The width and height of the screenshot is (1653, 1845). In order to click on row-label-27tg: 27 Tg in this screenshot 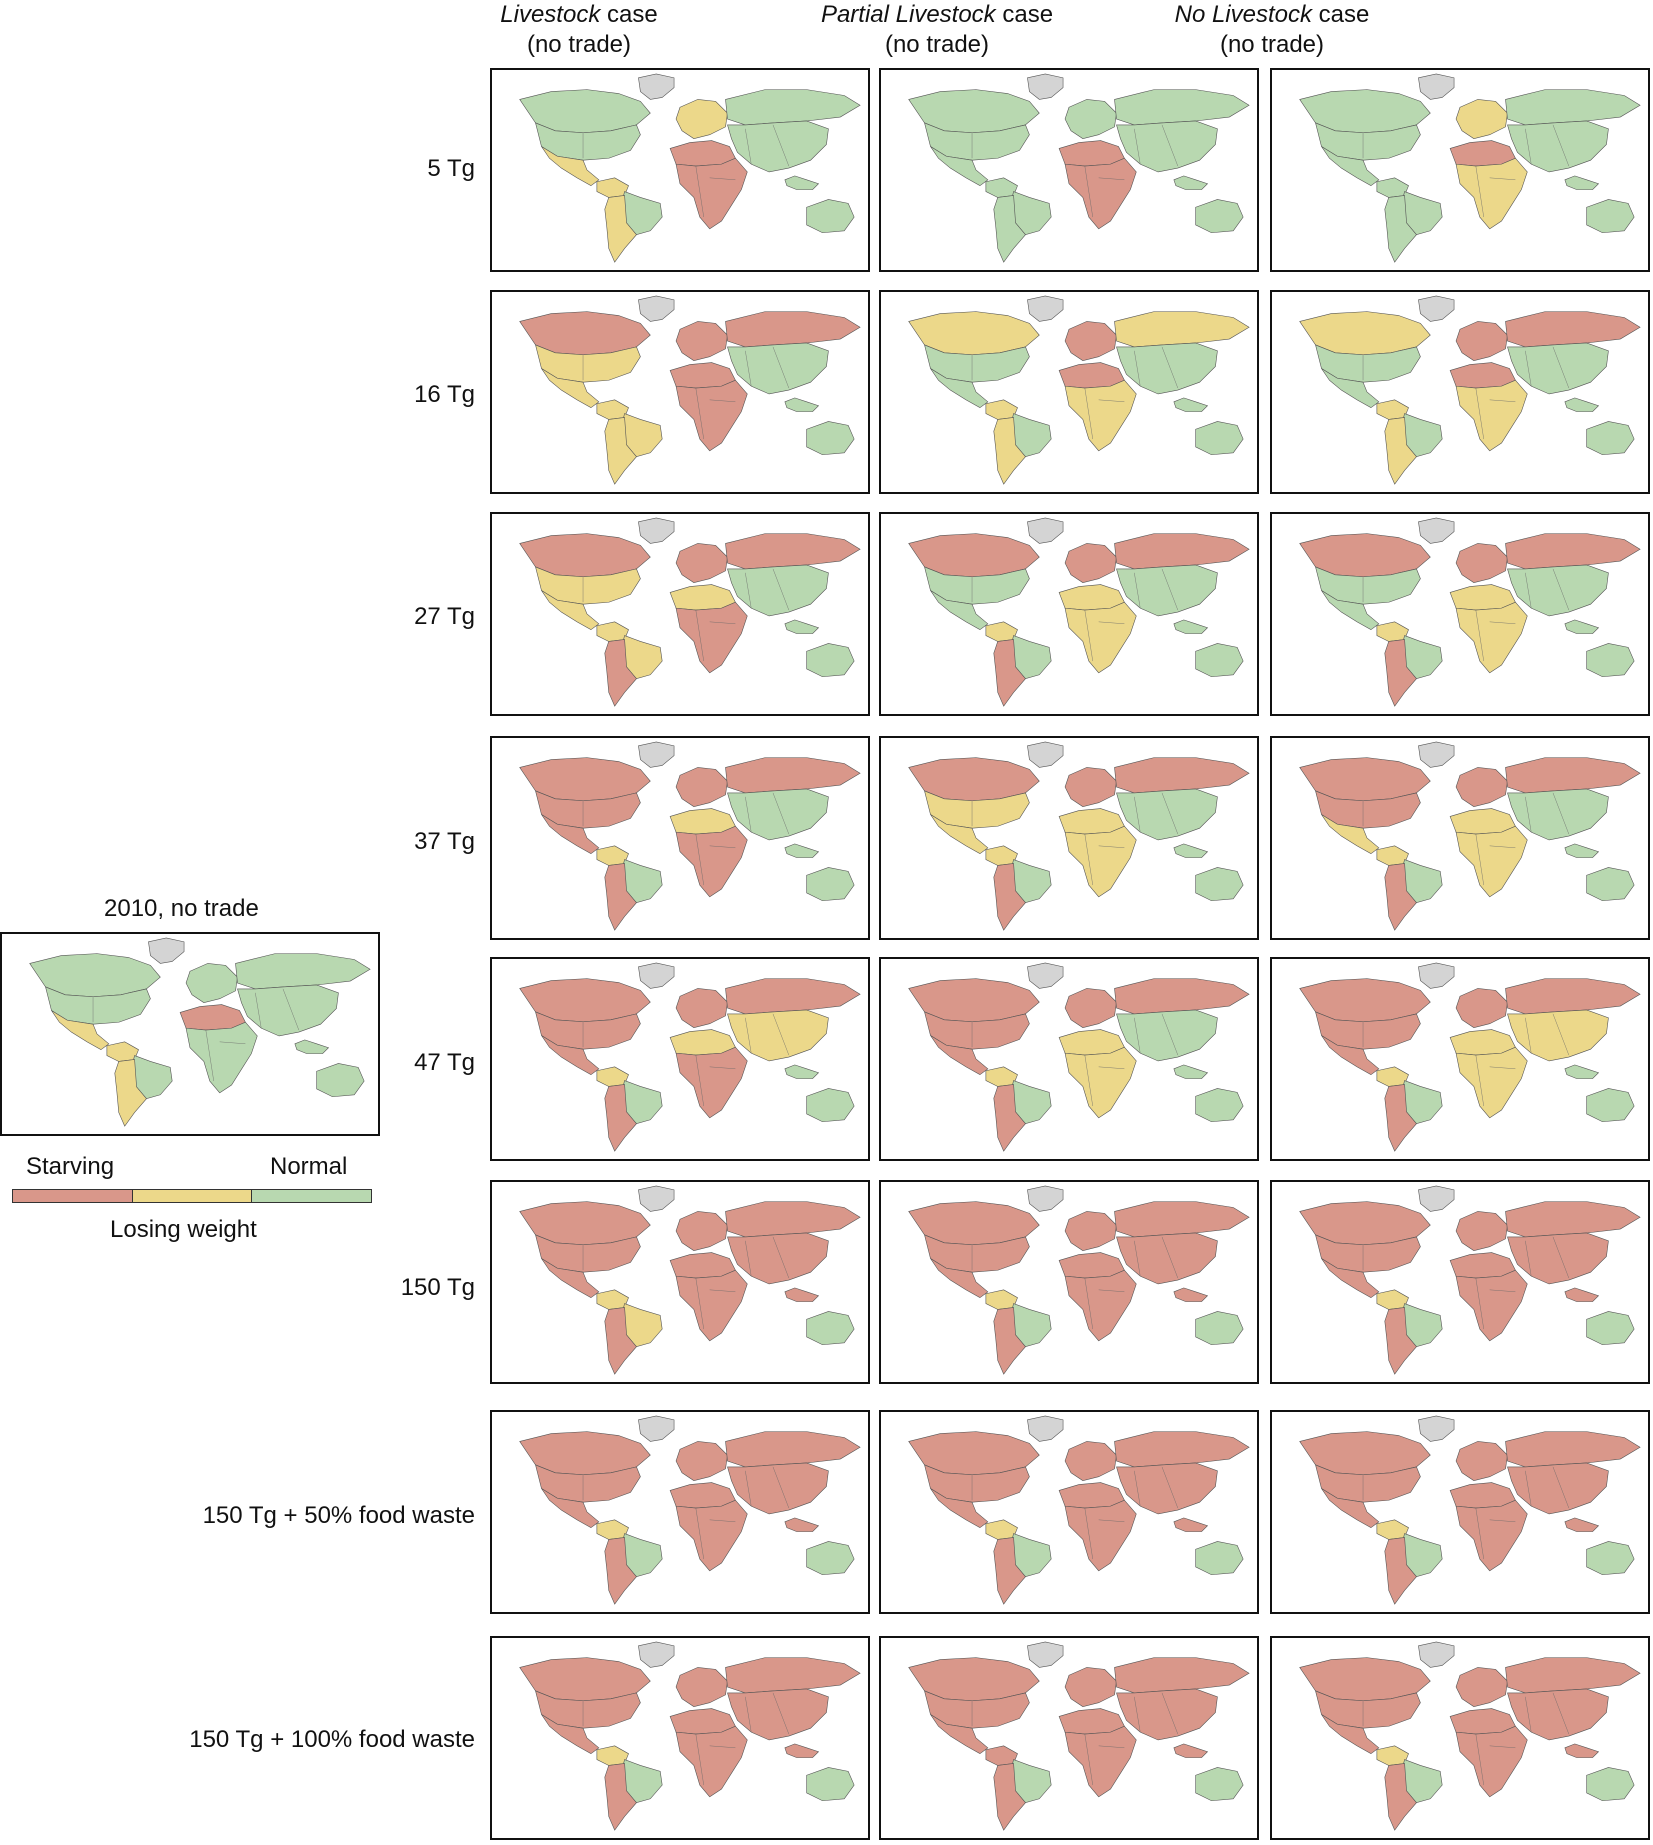, I will do `click(444, 616)`.